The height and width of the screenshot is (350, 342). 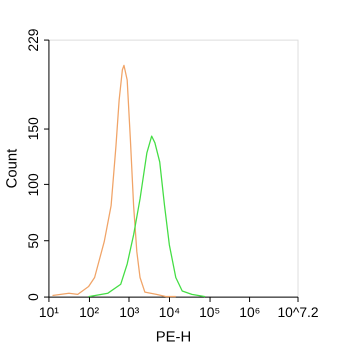 What do you see at coordinates (209, 312) in the screenshot?
I see `x-tick-label: 10⁵` at bounding box center [209, 312].